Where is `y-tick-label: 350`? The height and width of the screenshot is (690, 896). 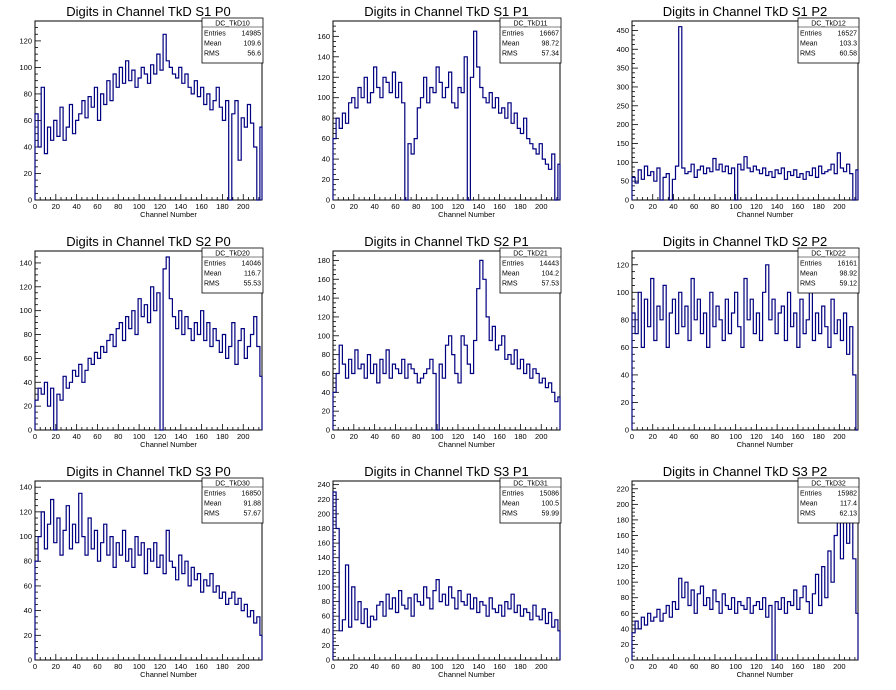 y-tick-label: 350 is located at coordinates (622, 68).